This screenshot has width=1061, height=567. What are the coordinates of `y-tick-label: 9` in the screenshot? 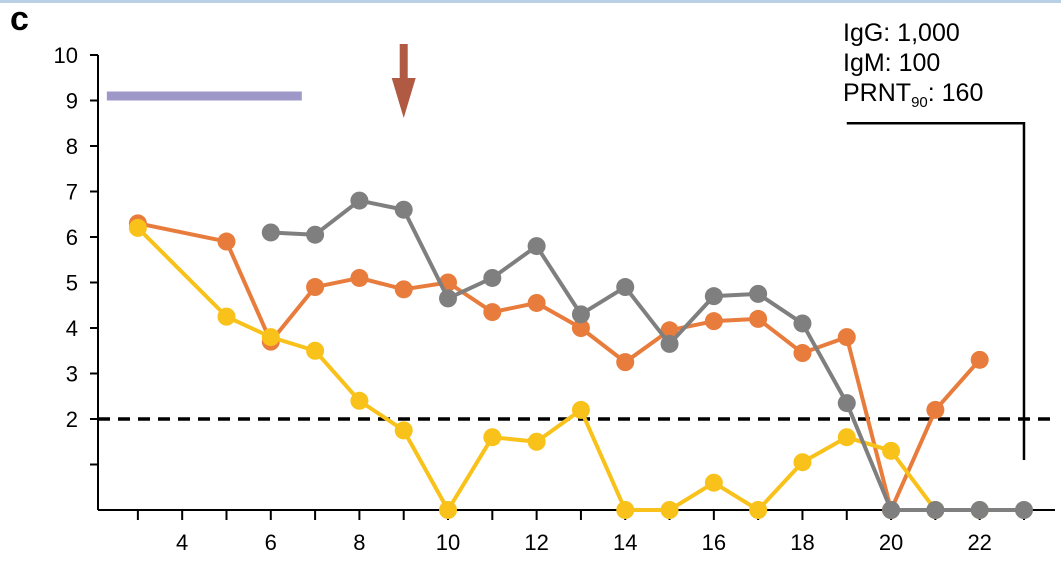 It's located at (72, 101).